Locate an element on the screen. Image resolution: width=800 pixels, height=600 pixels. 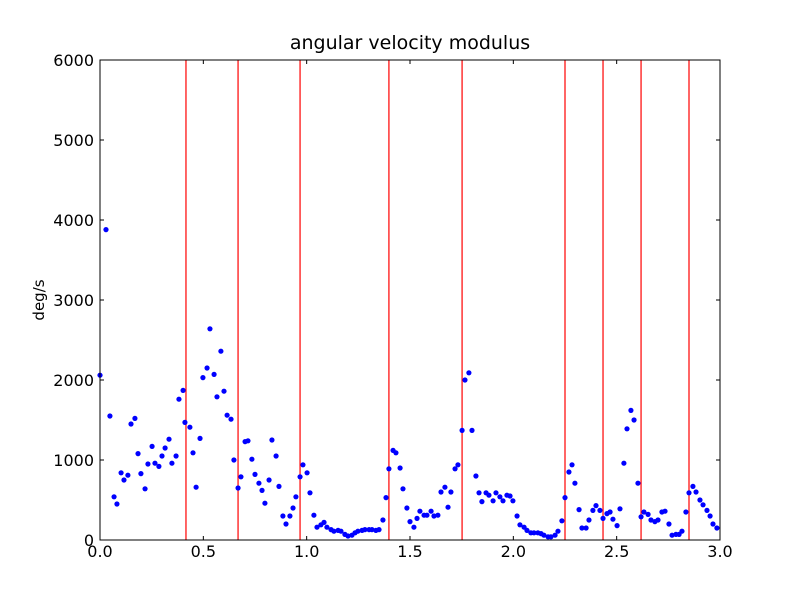
y-tick-label: 2000 is located at coordinates (73, 380).